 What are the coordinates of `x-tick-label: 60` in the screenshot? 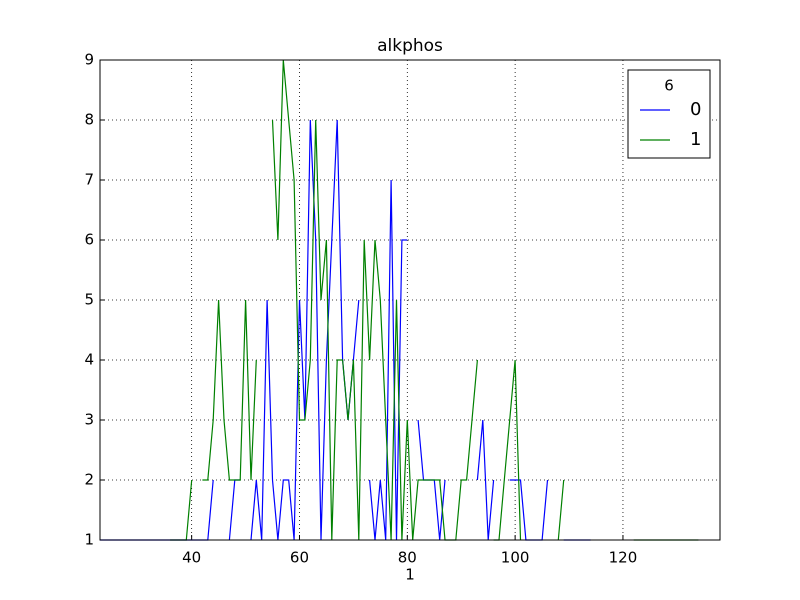 It's located at (299, 558).